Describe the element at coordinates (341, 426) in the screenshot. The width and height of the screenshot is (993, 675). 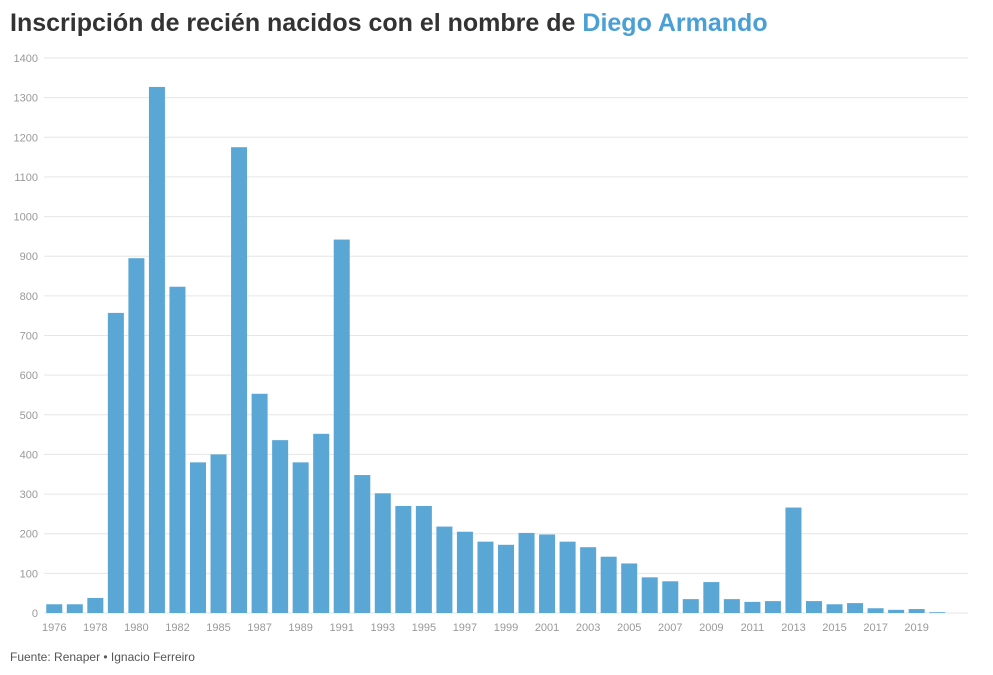
I see `bar-1990` at that location.